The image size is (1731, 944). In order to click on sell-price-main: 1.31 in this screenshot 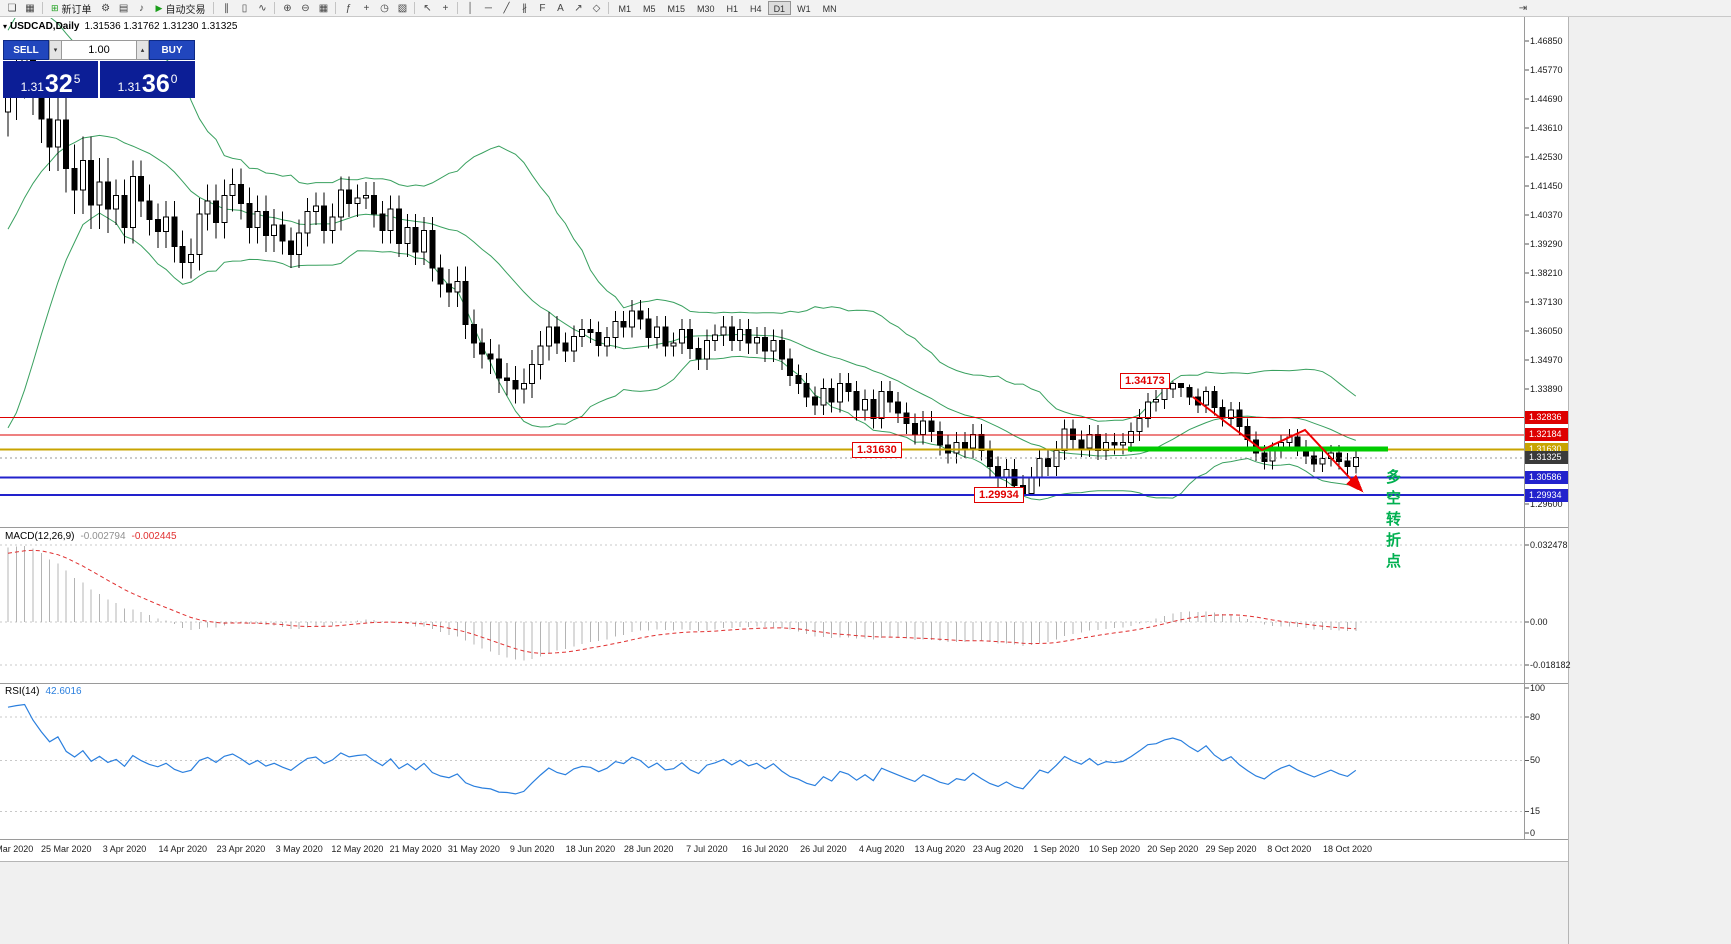, I will do `click(32, 87)`.